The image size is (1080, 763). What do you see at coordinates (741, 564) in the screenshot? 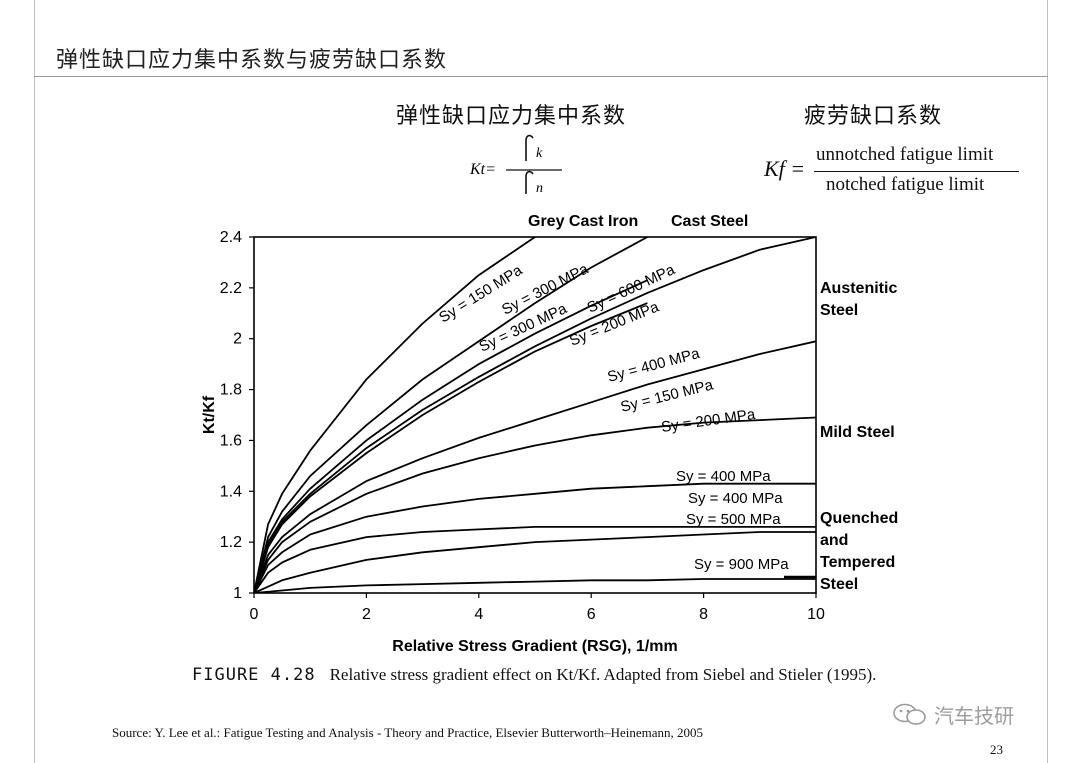
I see `series-label: Sy = 900 MPa` at bounding box center [741, 564].